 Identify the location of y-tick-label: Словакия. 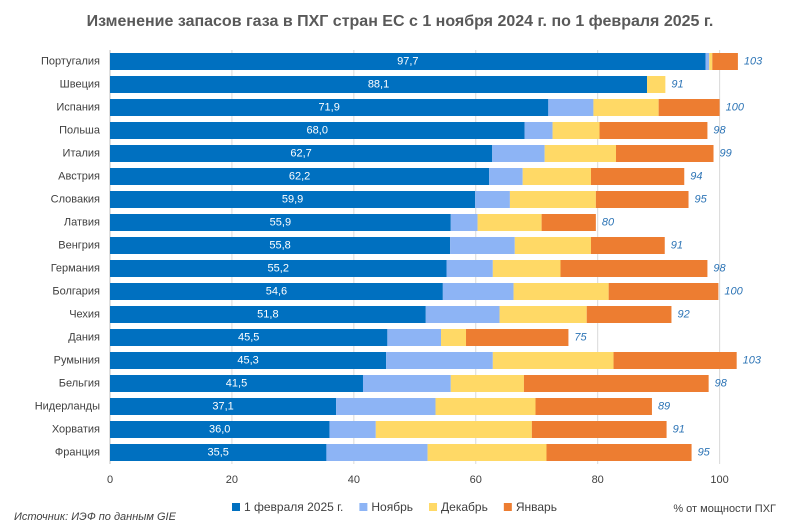
(75, 199).